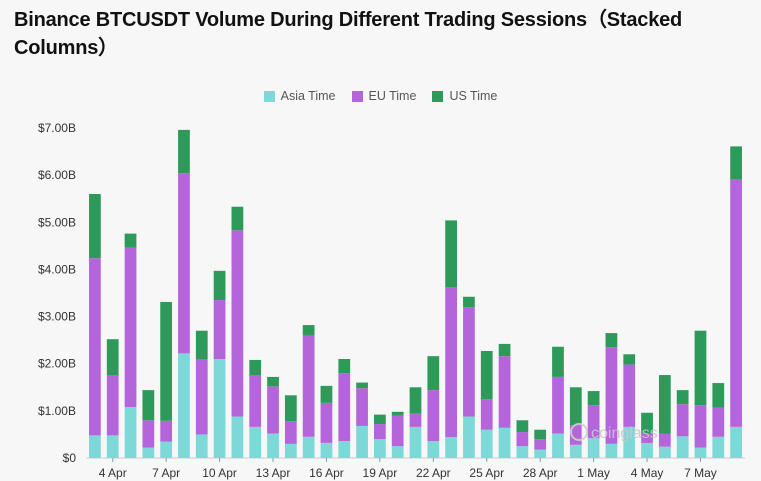 This screenshot has height=481, width=761. What do you see at coordinates (383, 96) in the screenshot?
I see `legend-item-eu: EU Time` at bounding box center [383, 96].